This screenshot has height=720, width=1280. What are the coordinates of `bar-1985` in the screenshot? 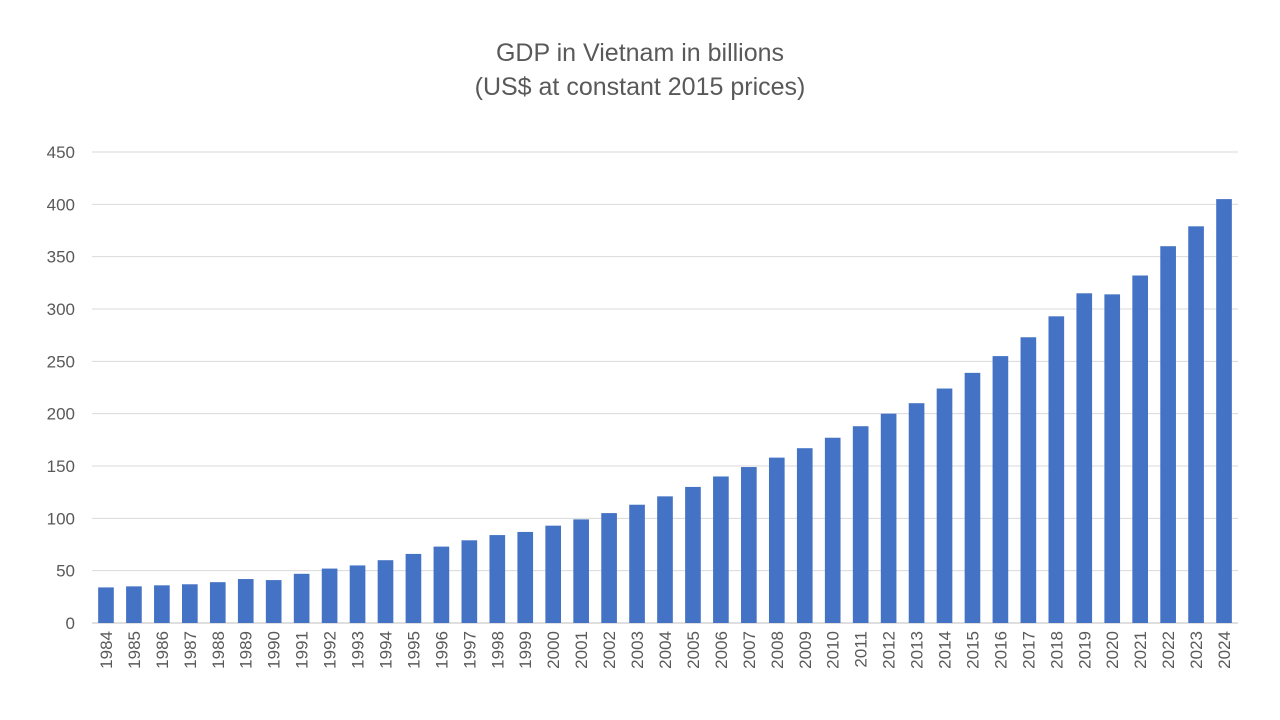 It's located at (134, 604).